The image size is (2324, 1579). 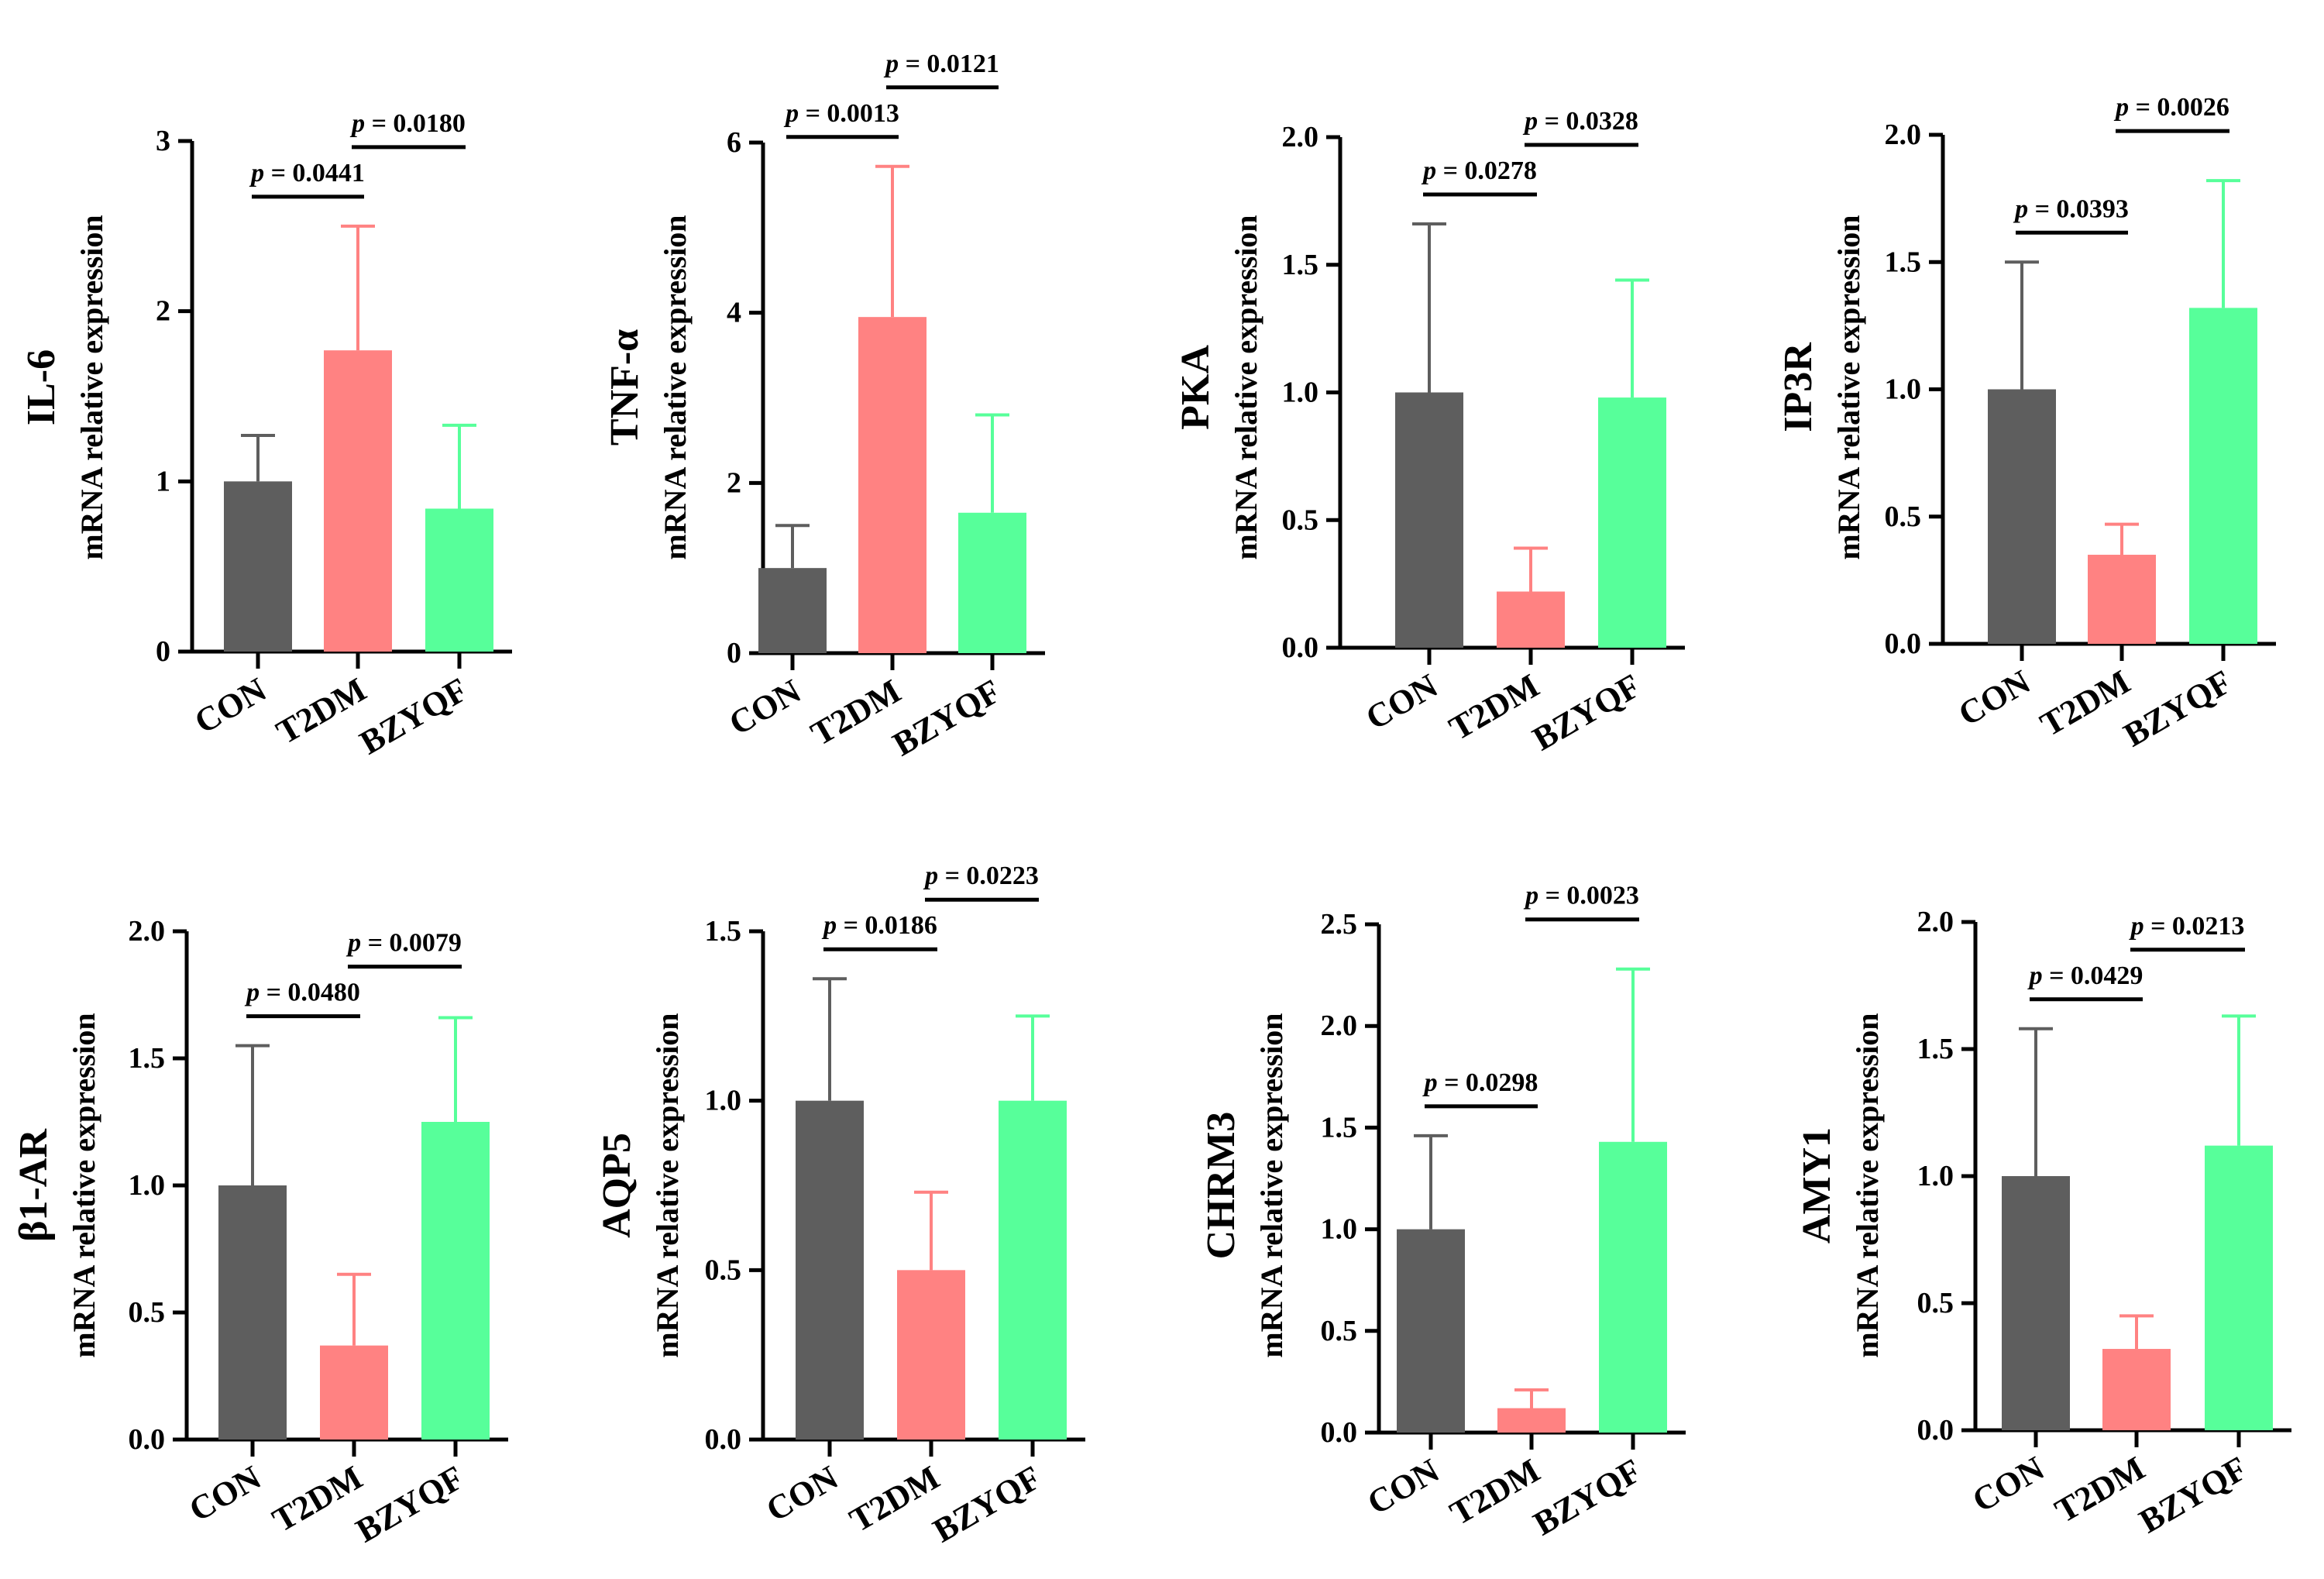 What do you see at coordinates (1798, 387) in the screenshot?
I see `gene-name: IP3R` at bounding box center [1798, 387].